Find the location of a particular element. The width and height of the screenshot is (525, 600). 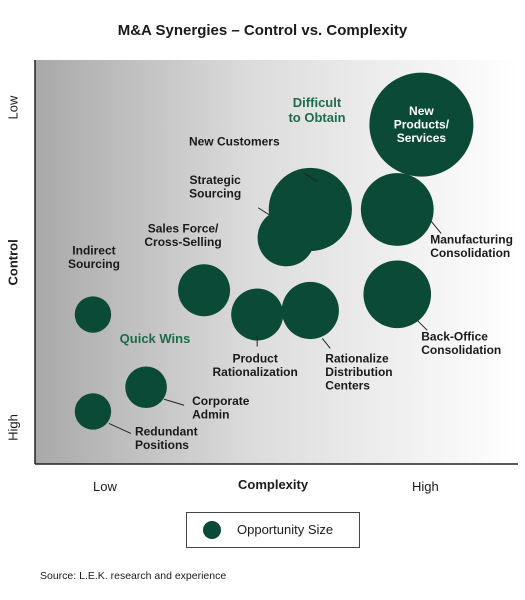

source-note: Source: L.E.K. research and experience is located at coordinates (133, 576).